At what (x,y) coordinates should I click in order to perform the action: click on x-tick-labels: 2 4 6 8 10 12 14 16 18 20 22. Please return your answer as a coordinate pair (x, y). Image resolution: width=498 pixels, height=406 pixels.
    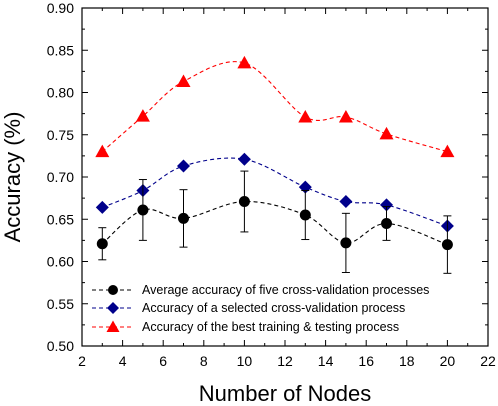
    Looking at the image, I should click on (287, 361).